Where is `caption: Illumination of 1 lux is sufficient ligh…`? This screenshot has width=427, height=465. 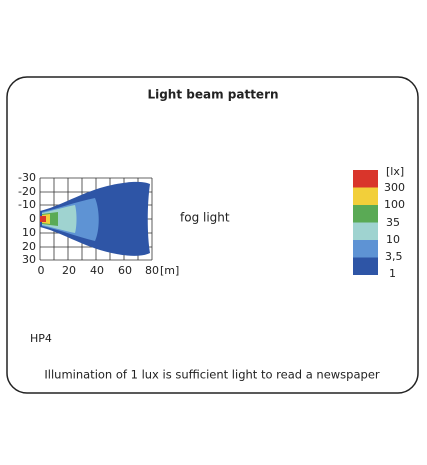 caption: Illumination of 1 lux is sufficient ligh… is located at coordinates (212, 375).